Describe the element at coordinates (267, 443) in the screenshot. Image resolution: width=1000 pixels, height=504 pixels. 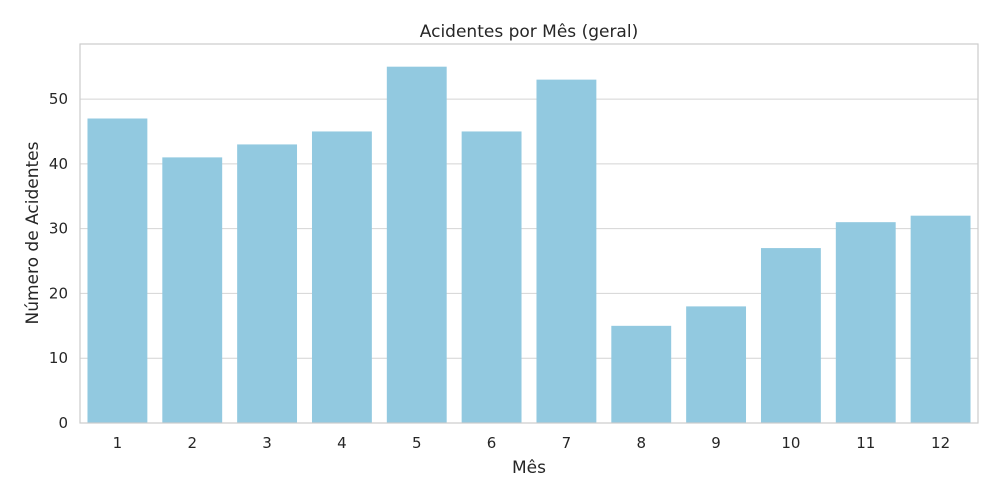
I see `x-tick-label: 3` at that location.